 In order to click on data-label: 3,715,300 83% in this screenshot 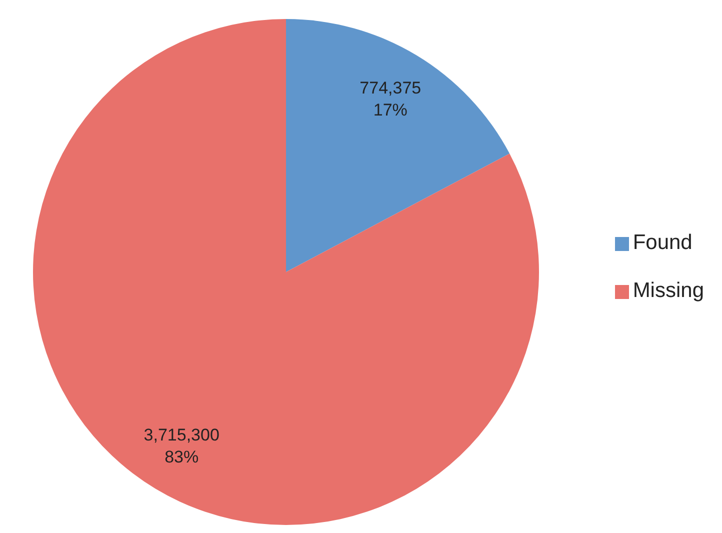, I will do `click(182, 445)`.